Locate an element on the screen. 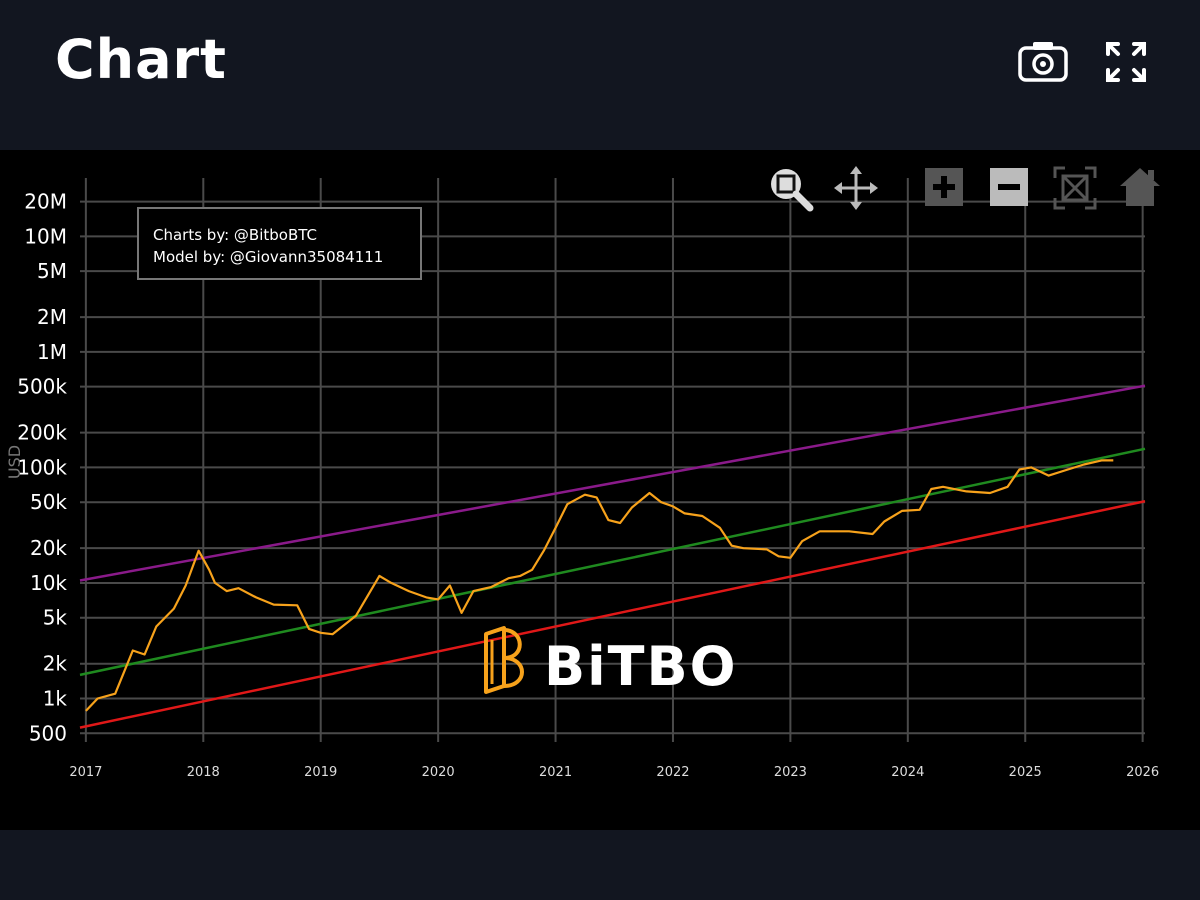 This screenshot has height=900, width=1200. zoom-icon is located at coordinates (792, 190).